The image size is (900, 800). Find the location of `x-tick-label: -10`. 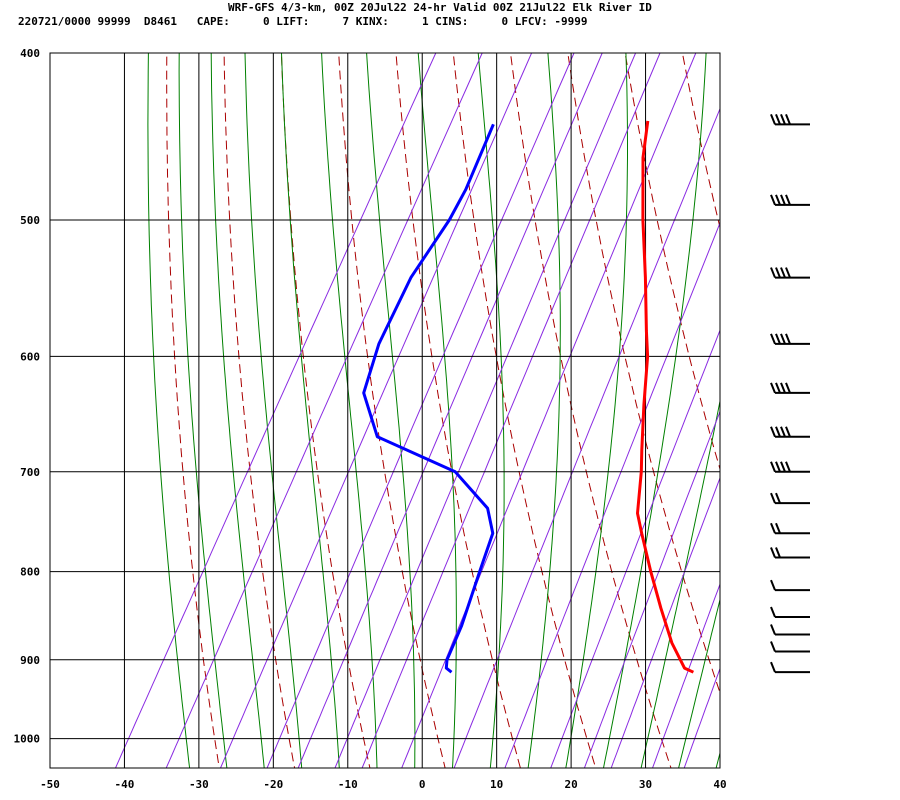

x-tick-label: -10 is located at coordinates (348, 784).